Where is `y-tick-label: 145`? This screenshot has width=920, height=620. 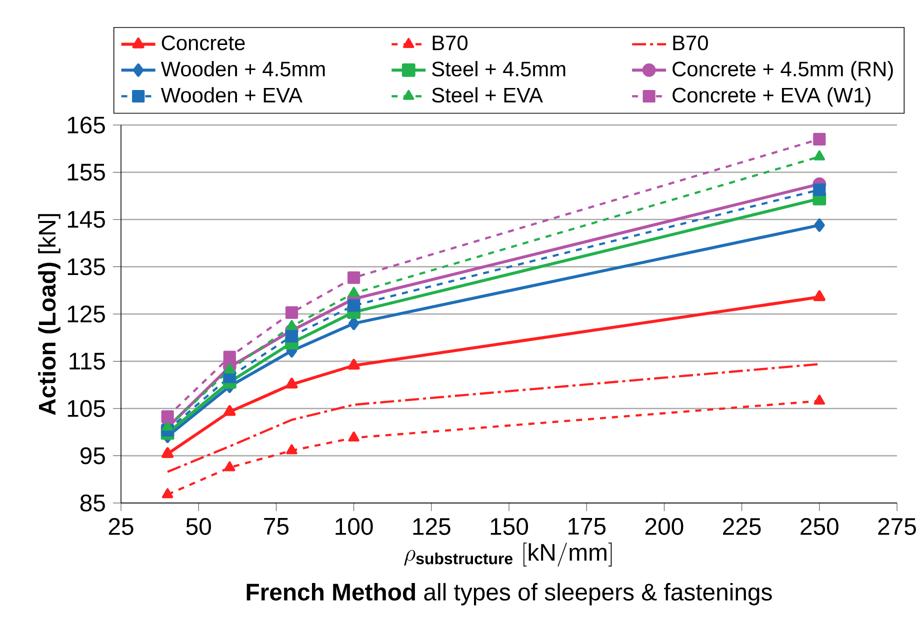 y-tick-label: 145 is located at coordinates (86, 219).